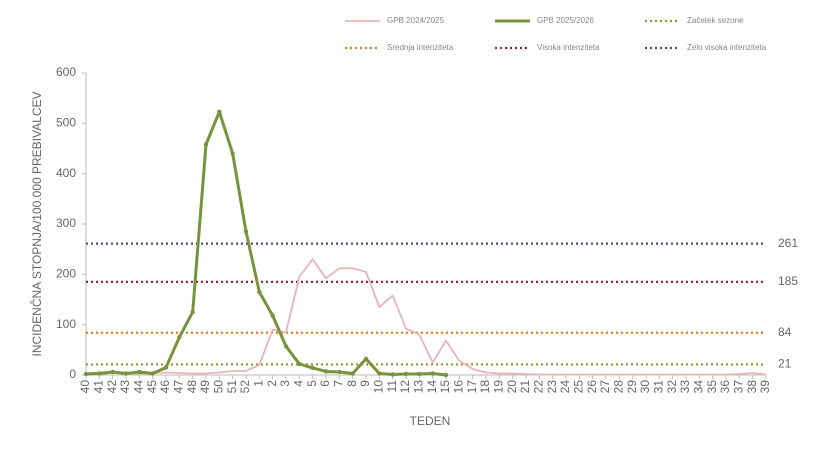 Image resolution: width=837 pixels, height=464 pixels. Describe the element at coordinates (432, 387) in the screenshot. I see `x-tick-label: 14` at that location.